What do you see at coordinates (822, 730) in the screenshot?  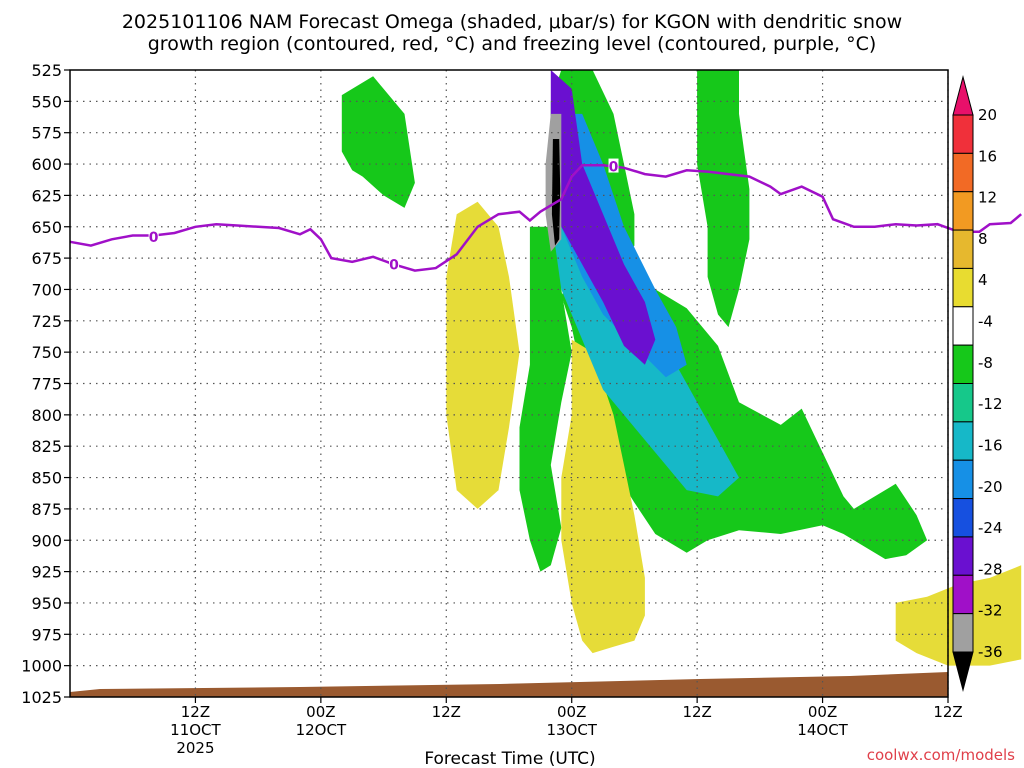 I see `x-tick-label: 14OCT` at bounding box center [822, 730].